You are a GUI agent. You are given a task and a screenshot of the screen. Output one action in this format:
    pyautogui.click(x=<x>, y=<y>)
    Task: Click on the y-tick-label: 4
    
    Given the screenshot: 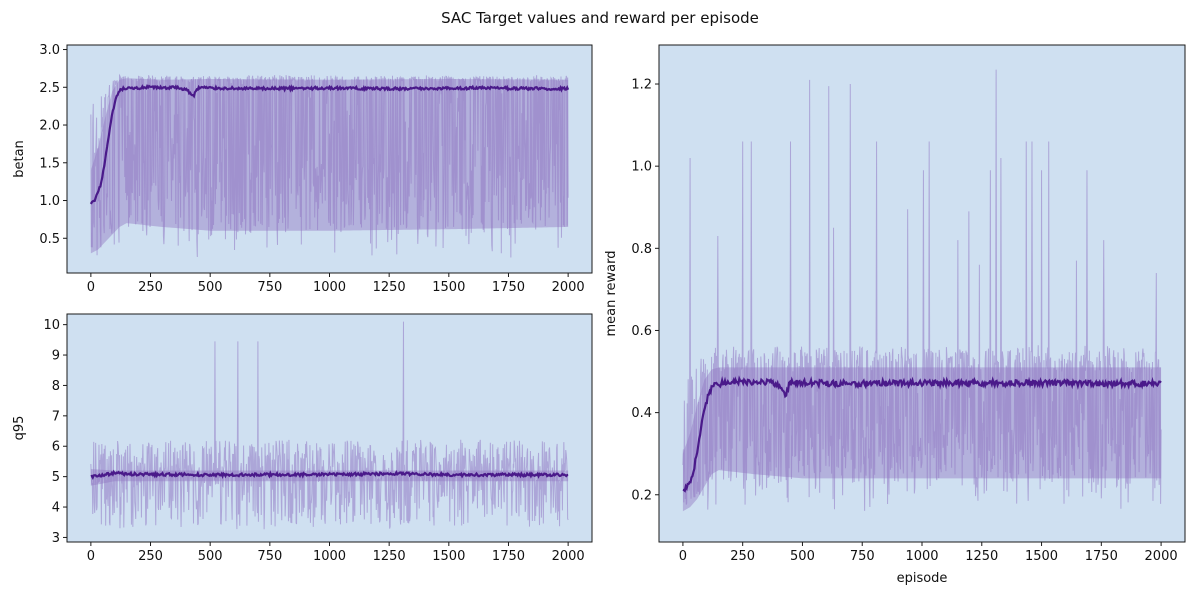 What is the action you would take?
    pyautogui.click(x=56, y=508)
    